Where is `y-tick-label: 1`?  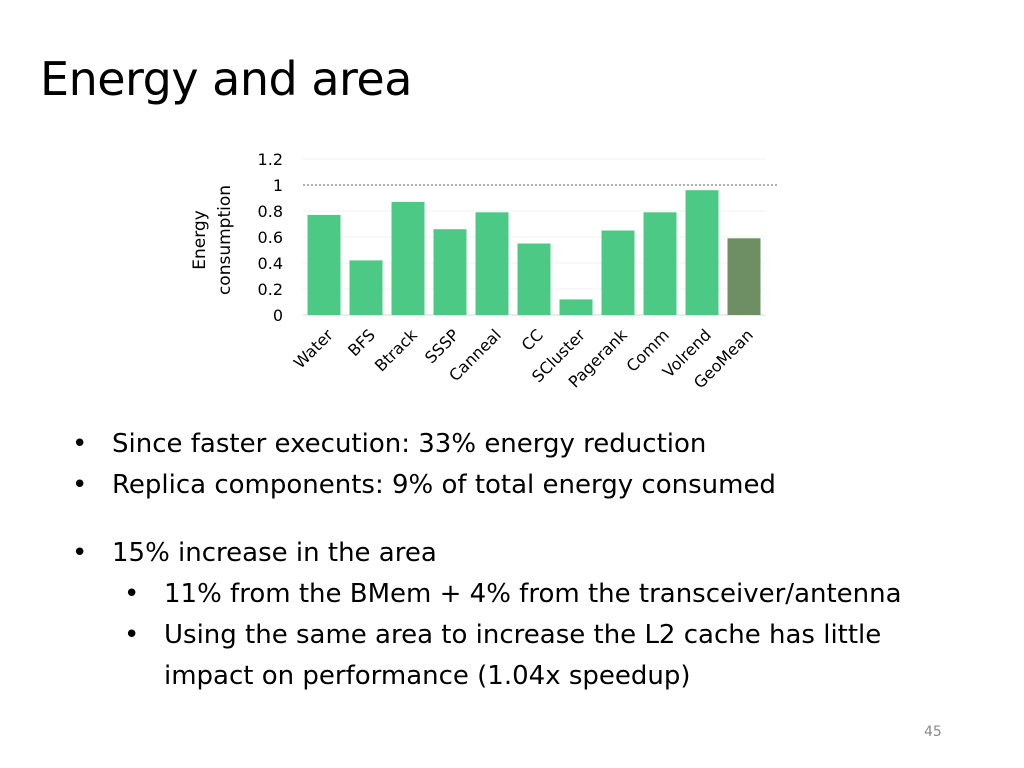 y-tick-label: 1 is located at coordinates (278, 185).